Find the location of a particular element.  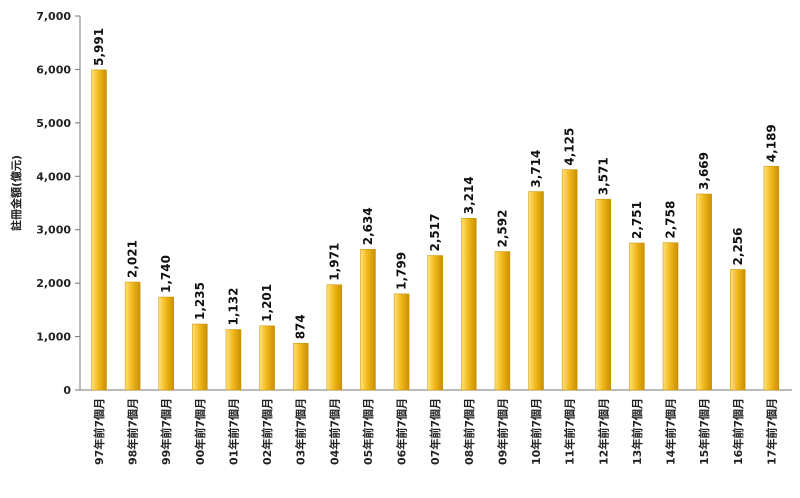

bar-value-label: 2,592 is located at coordinates (502, 229).